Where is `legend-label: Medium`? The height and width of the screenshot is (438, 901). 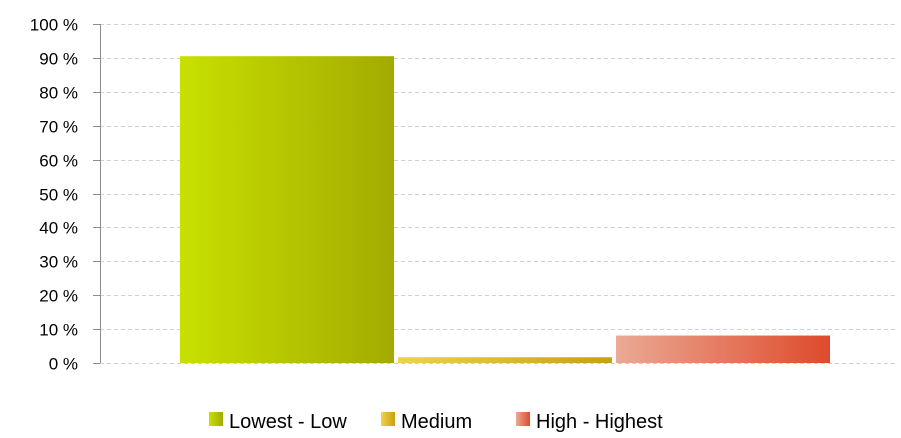
legend-label: Medium is located at coordinates (436, 422).